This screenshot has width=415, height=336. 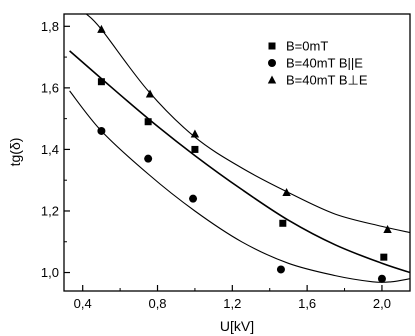 I want to click on x-tick-label: 0,4, so click(x=83, y=303).